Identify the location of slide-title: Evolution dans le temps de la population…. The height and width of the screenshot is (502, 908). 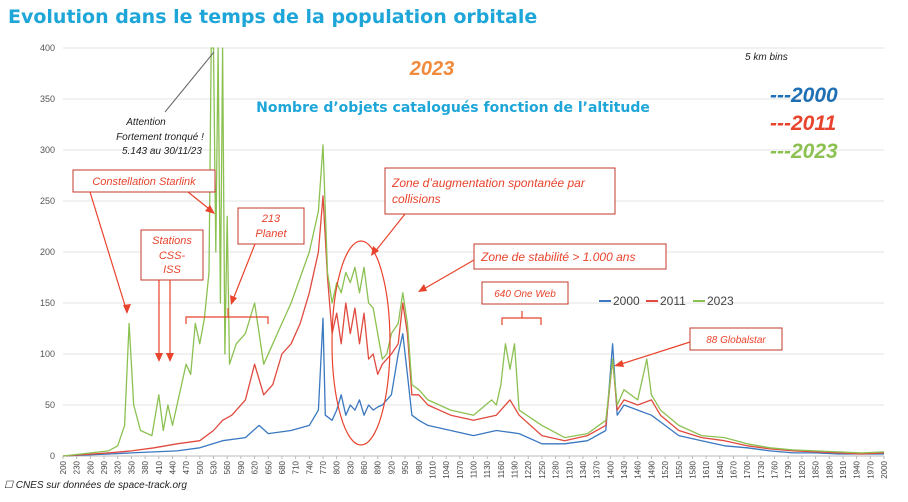
(273, 17).